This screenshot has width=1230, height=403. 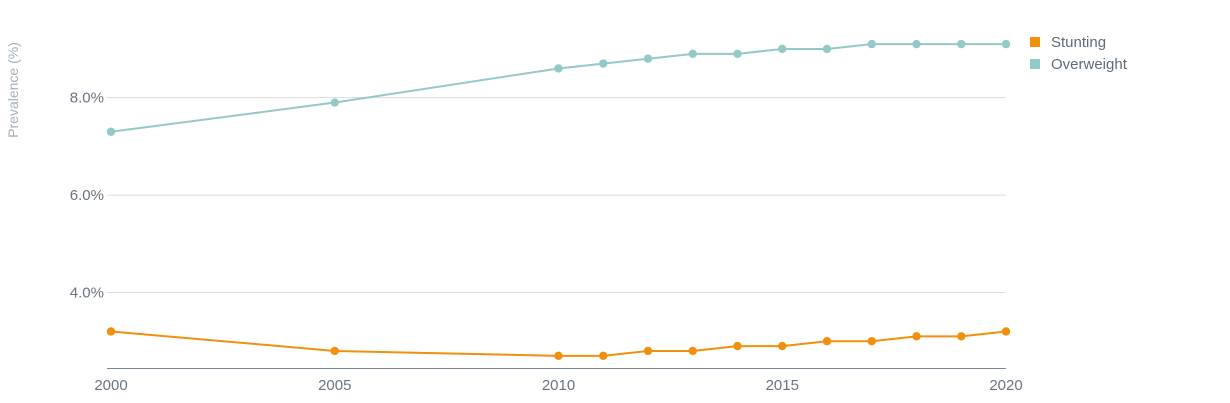 What do you see at coordinates (558, 344) in the screenshot?
I see `series-stunting` at bounding box center [558, 344].